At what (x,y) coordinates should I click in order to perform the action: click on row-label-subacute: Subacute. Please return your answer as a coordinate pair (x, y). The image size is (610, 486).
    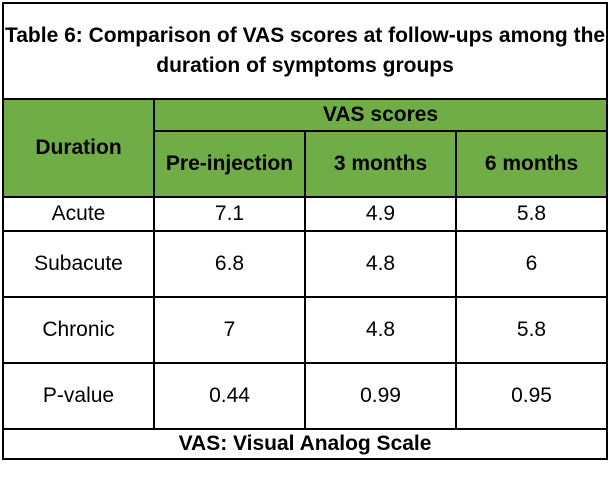
    Looking at the image, I should click on (78, 264).